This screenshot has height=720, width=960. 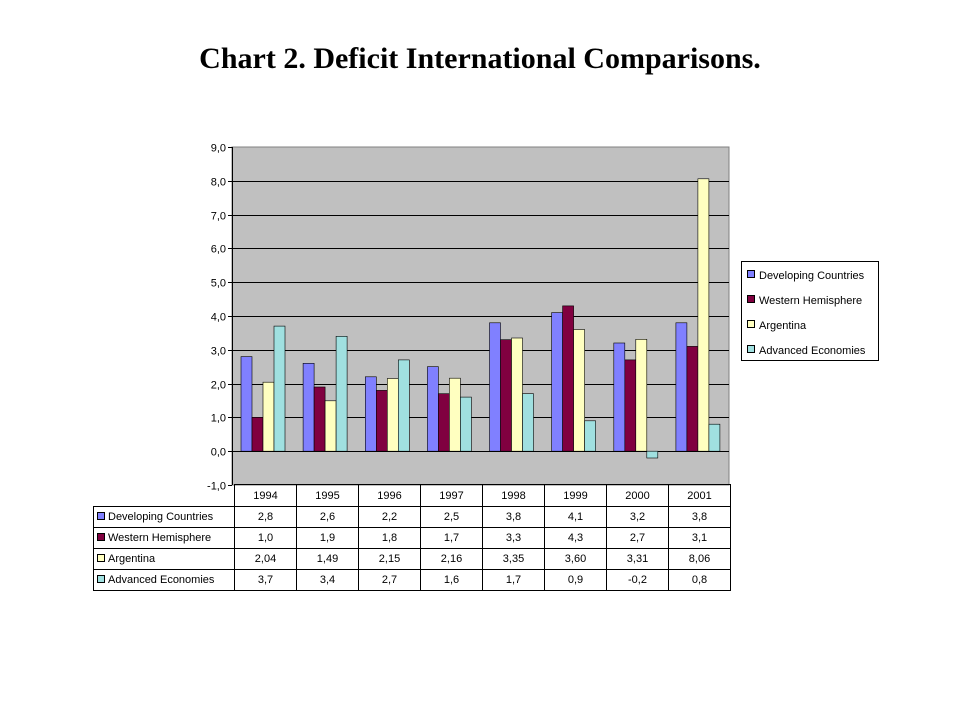 What do you see at coordinates (699, 538) in the screenshot?
I see `table-cell-value: 3,1` at bounding box center [699, 538].